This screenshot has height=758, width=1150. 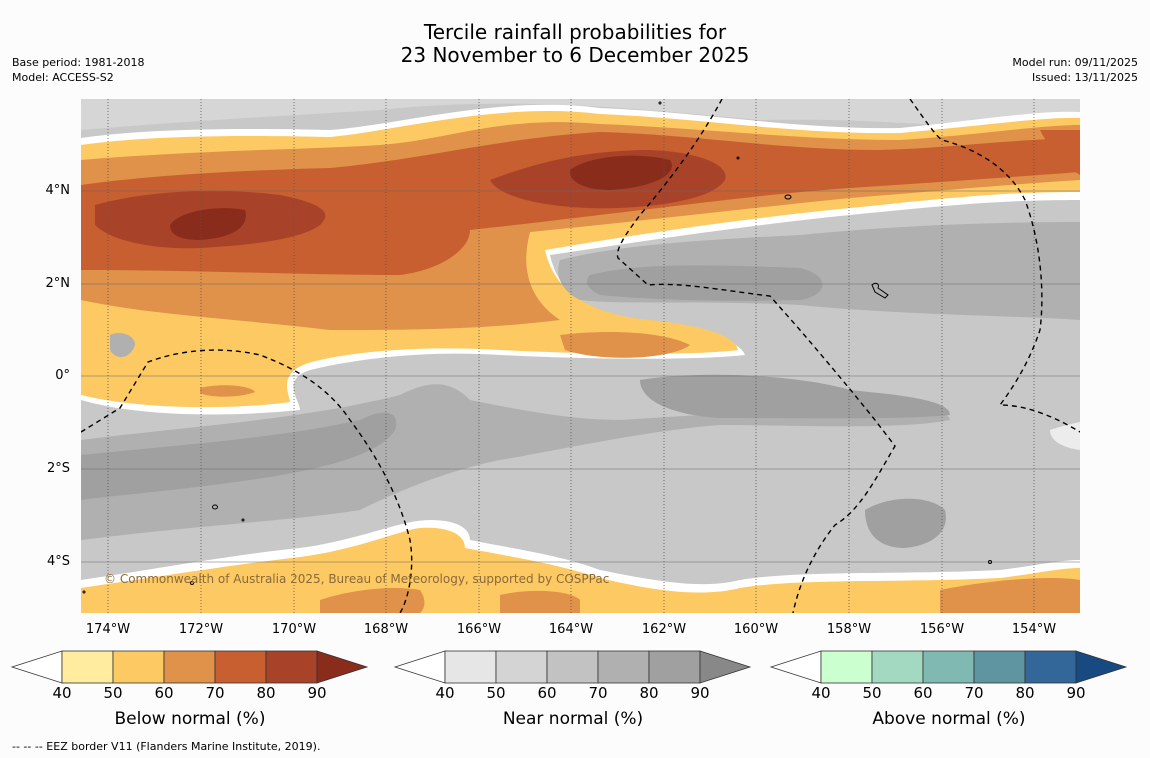 I want to click on cbar-below-tick-60: 60, so click(x=164, y=693).